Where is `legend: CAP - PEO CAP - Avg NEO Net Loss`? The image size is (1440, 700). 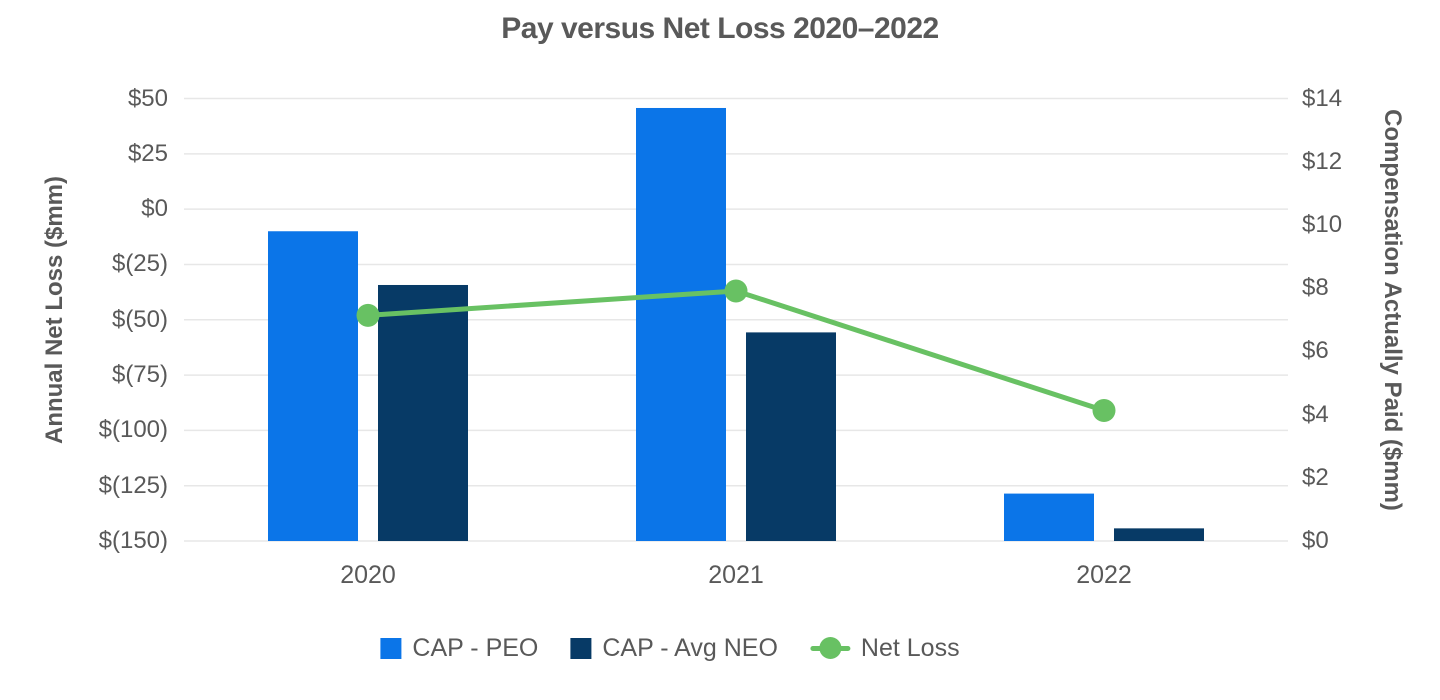
legend: CAP - PEO CAP - Avg NEO Net Loss is located at coordinates (670, 648).